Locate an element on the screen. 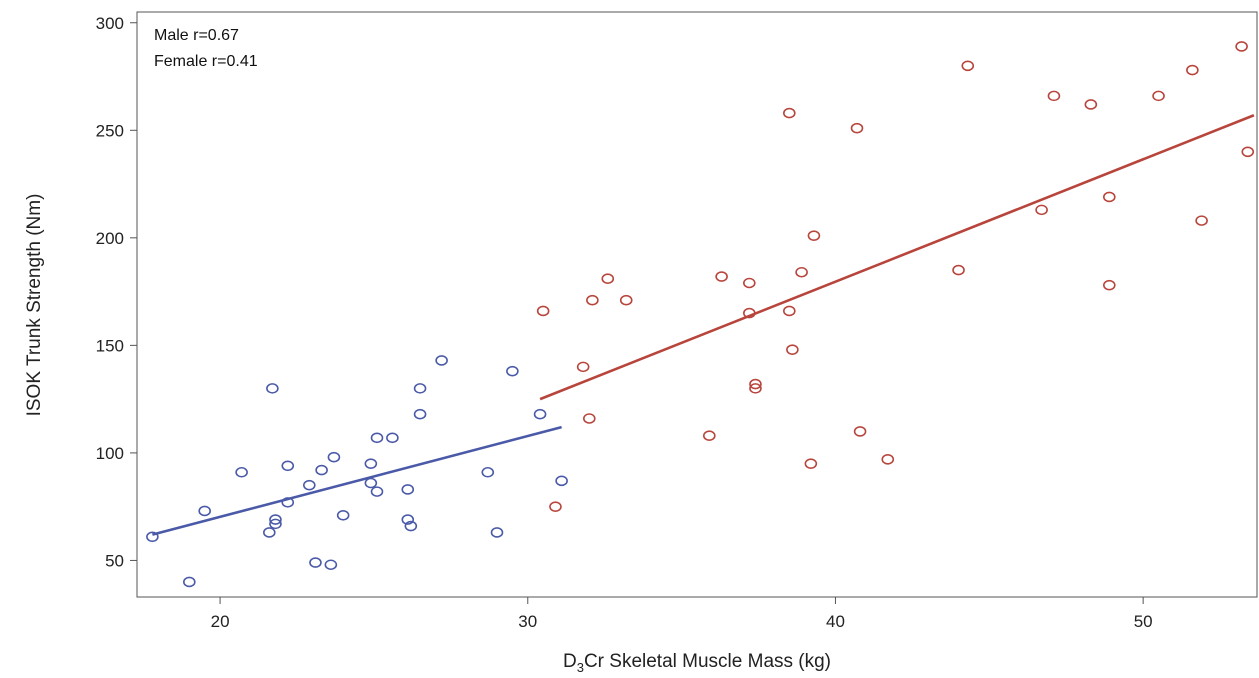 This screenshot has width=1259, height=678. legend: Male r=0.67 Female r=0.41 is located at coordinates (206, 48).